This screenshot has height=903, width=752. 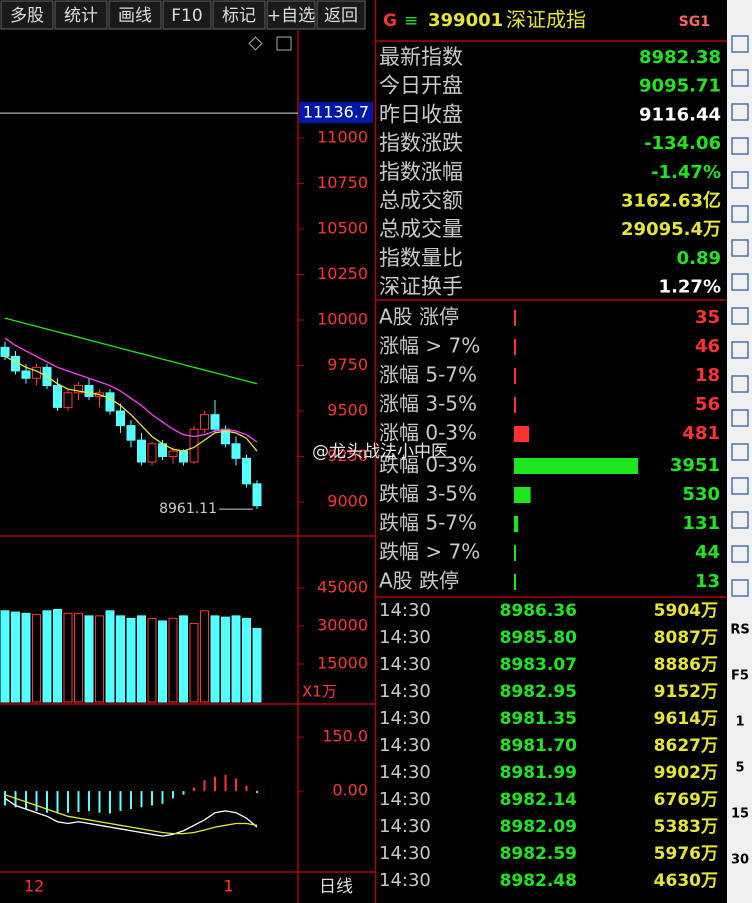 What do you see at coordinates (690, 287) in the screenshot?
I see `stat-value: 1.27%` at bounding box center [690, 287].